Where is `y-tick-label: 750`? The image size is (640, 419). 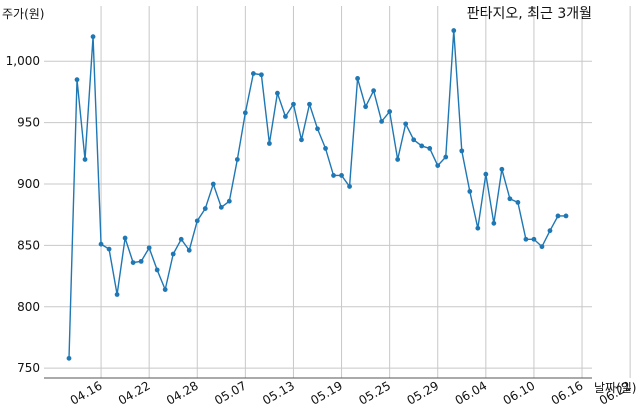 y-tick-label: 750 is located at coordinates (28, 368).